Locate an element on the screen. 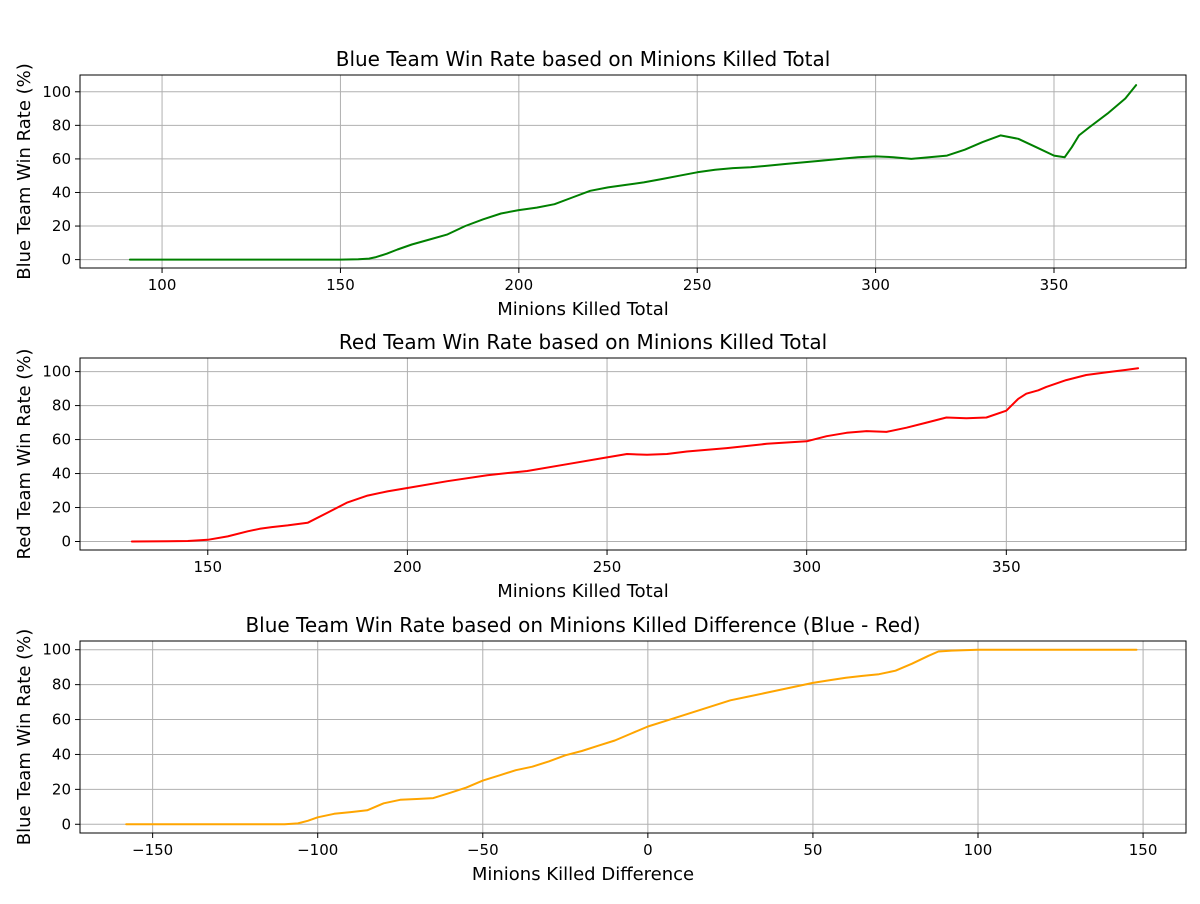 The height and width of the screenshot is (904, 1200). x-tick-label: −50 is located at coordinates (483, 850).